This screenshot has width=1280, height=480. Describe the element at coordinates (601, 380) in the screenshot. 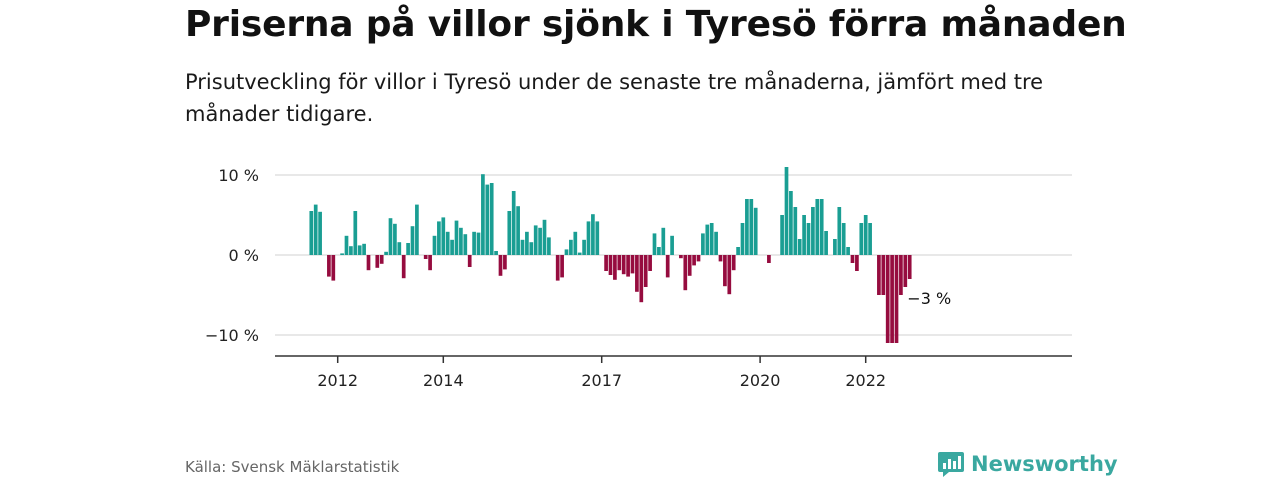

I see `x-tick-label: 2017` at that location.